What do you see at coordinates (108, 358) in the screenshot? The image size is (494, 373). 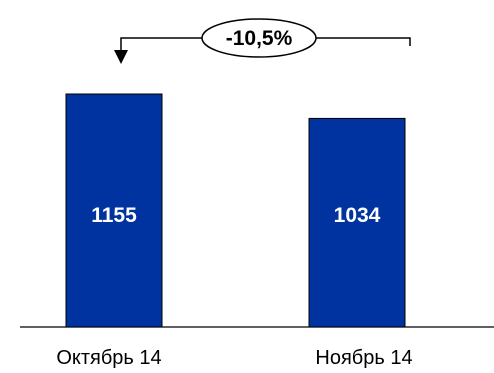 I see `x-tick-label: Октябрь 14` at bounding box center [108, 358].